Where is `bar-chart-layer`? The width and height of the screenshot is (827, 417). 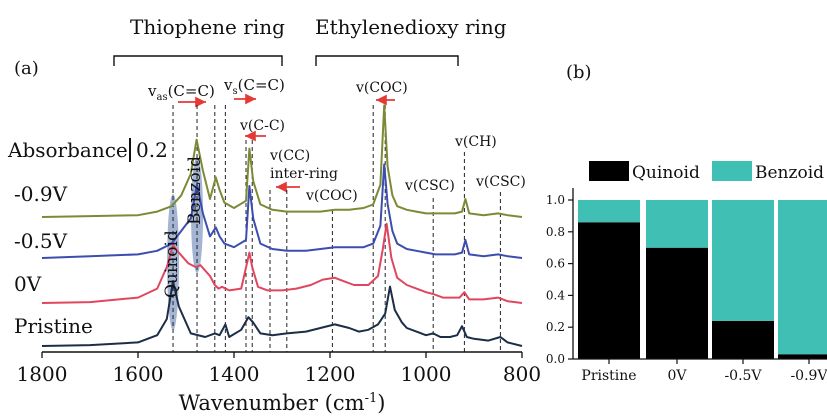
bar-chart-layer is located at coordinates (702, 279).